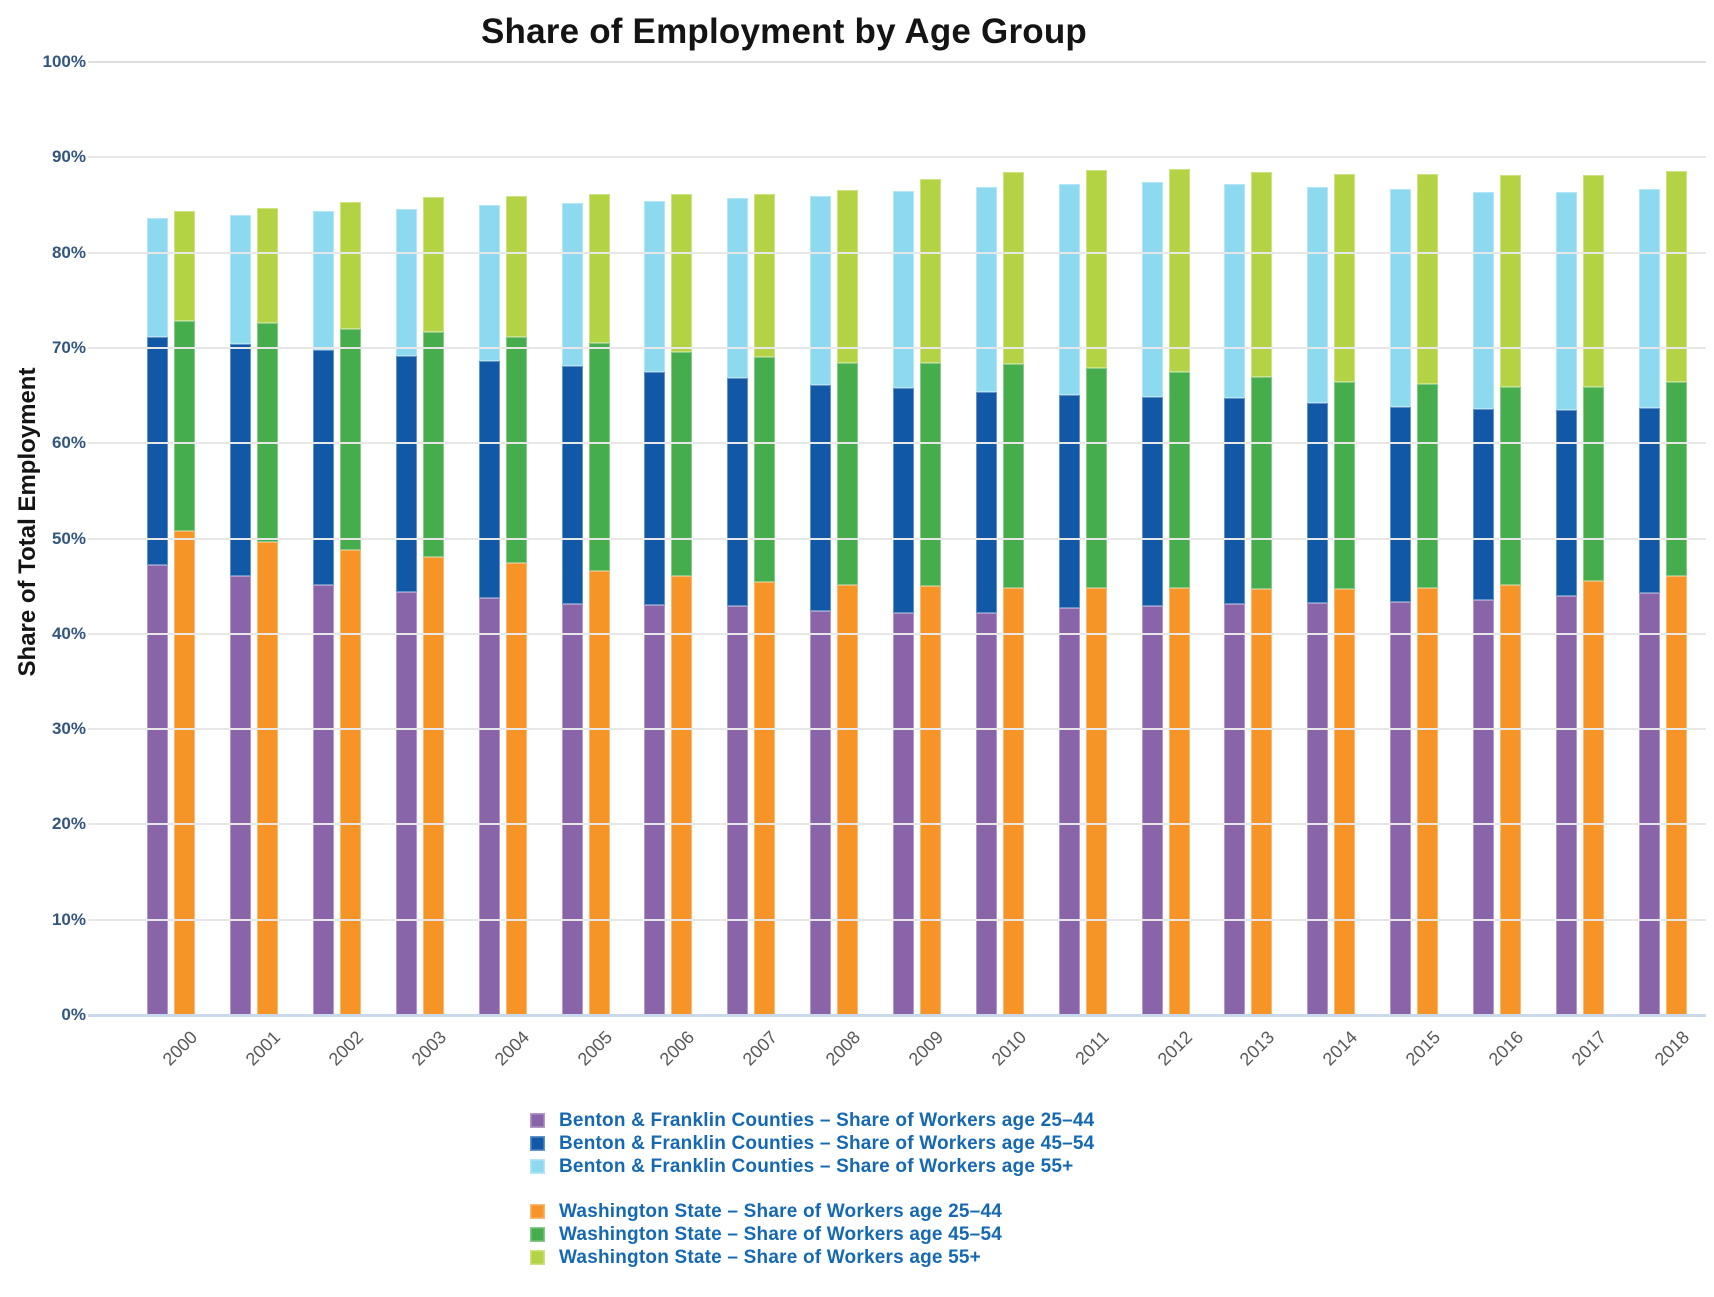 The width and height of the screenshot is (1714, 1297). I want to click on stacked-bar-benton-2013, so click(1235, 538).